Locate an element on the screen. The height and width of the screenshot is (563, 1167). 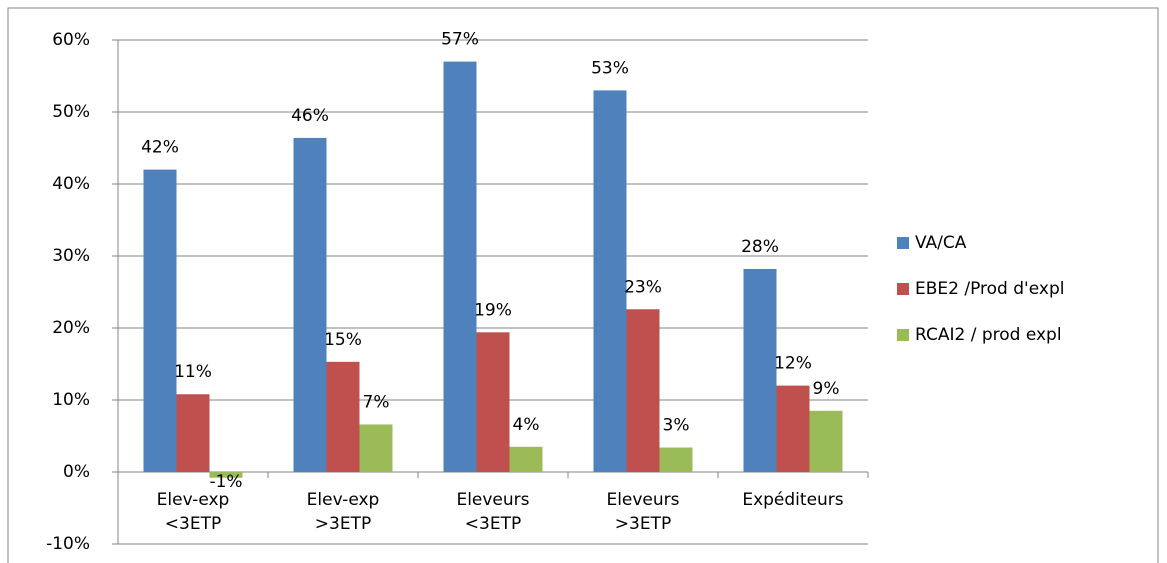
y-tick-label: 0% is located at coordinates (76, 472).